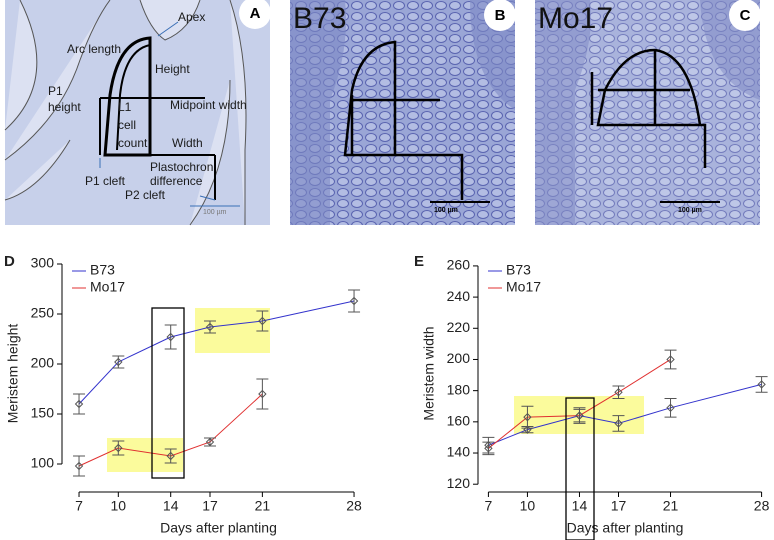 The width and height of the screenshot is (774, 540). I want to click on y-tick-label: 260, so click(459, 265).